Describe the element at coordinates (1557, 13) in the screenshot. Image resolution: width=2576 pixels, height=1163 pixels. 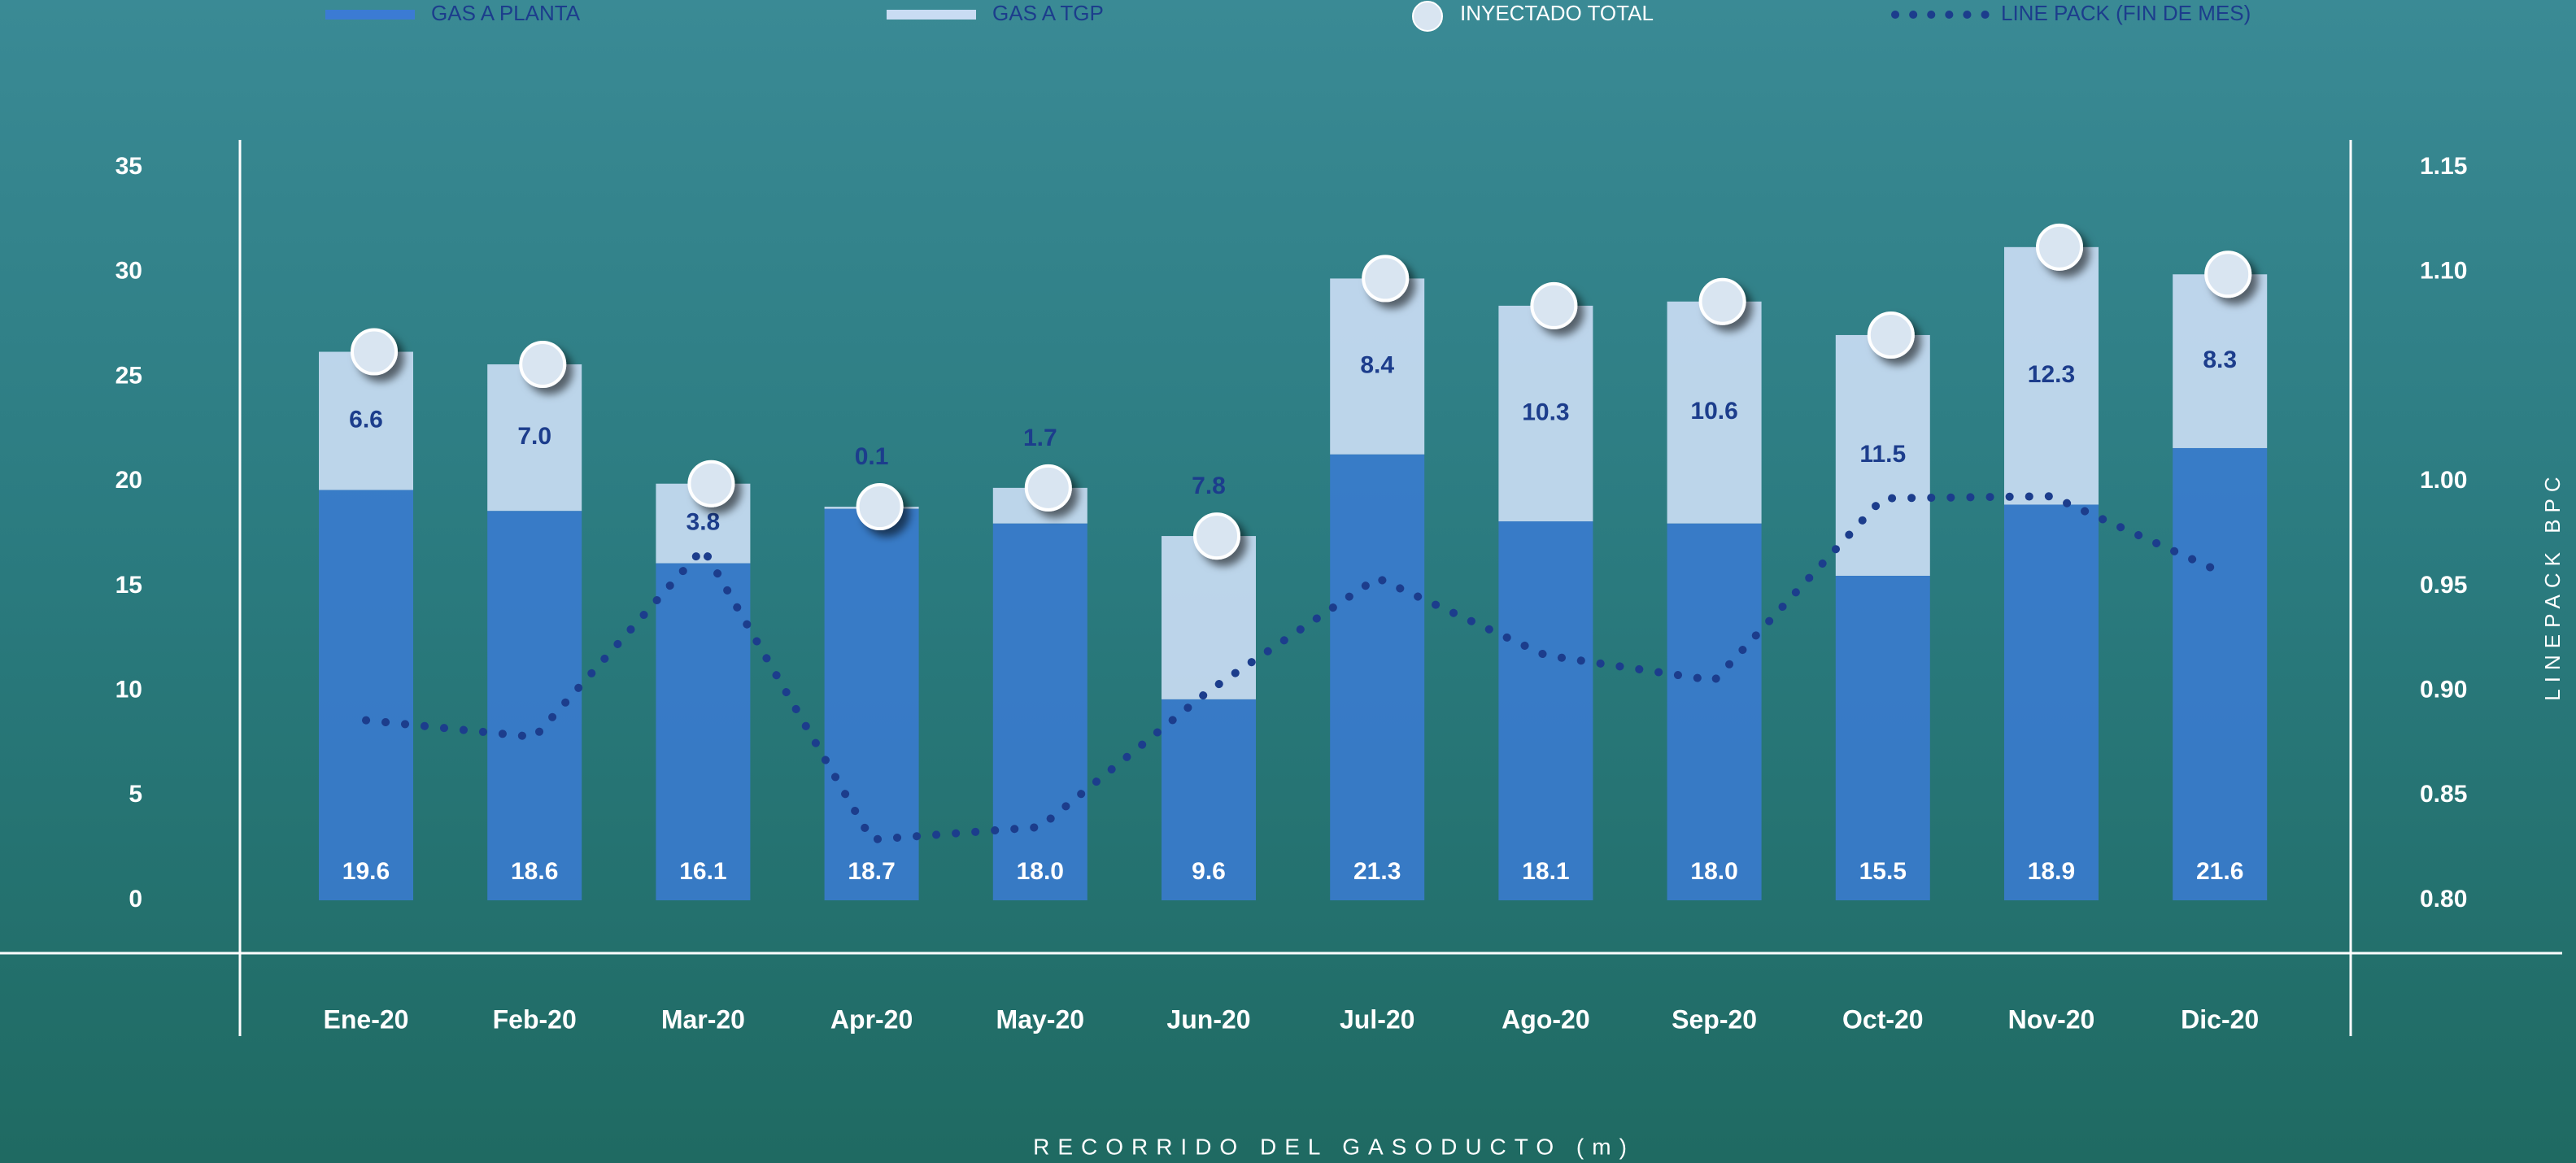
I see `legend-label: INYECTADO TOTAL` at that location.